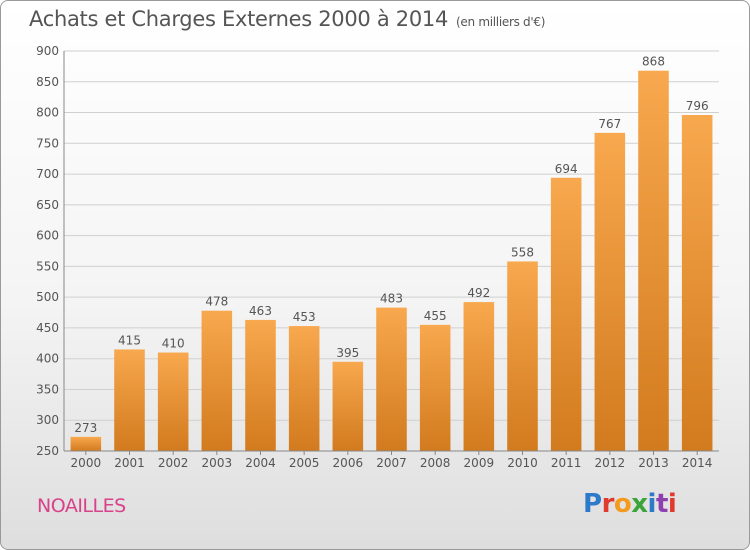 This screenshot has height=550, width=750. I want to click on place-name: NOAILLES, so click(81, 506).